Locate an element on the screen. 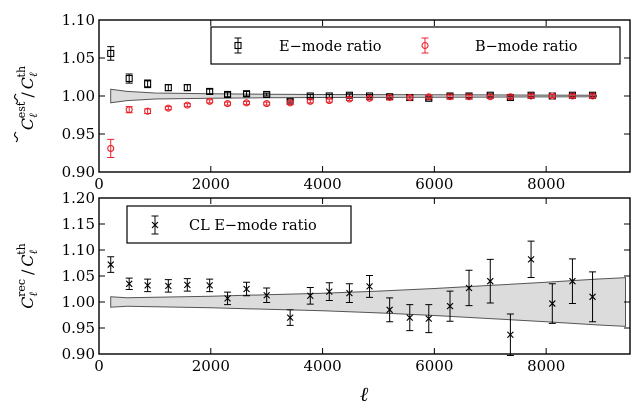 This screenshot has width=636, height=417. bottom-x-tick-label: 0 is located at coordinates (99, 366).